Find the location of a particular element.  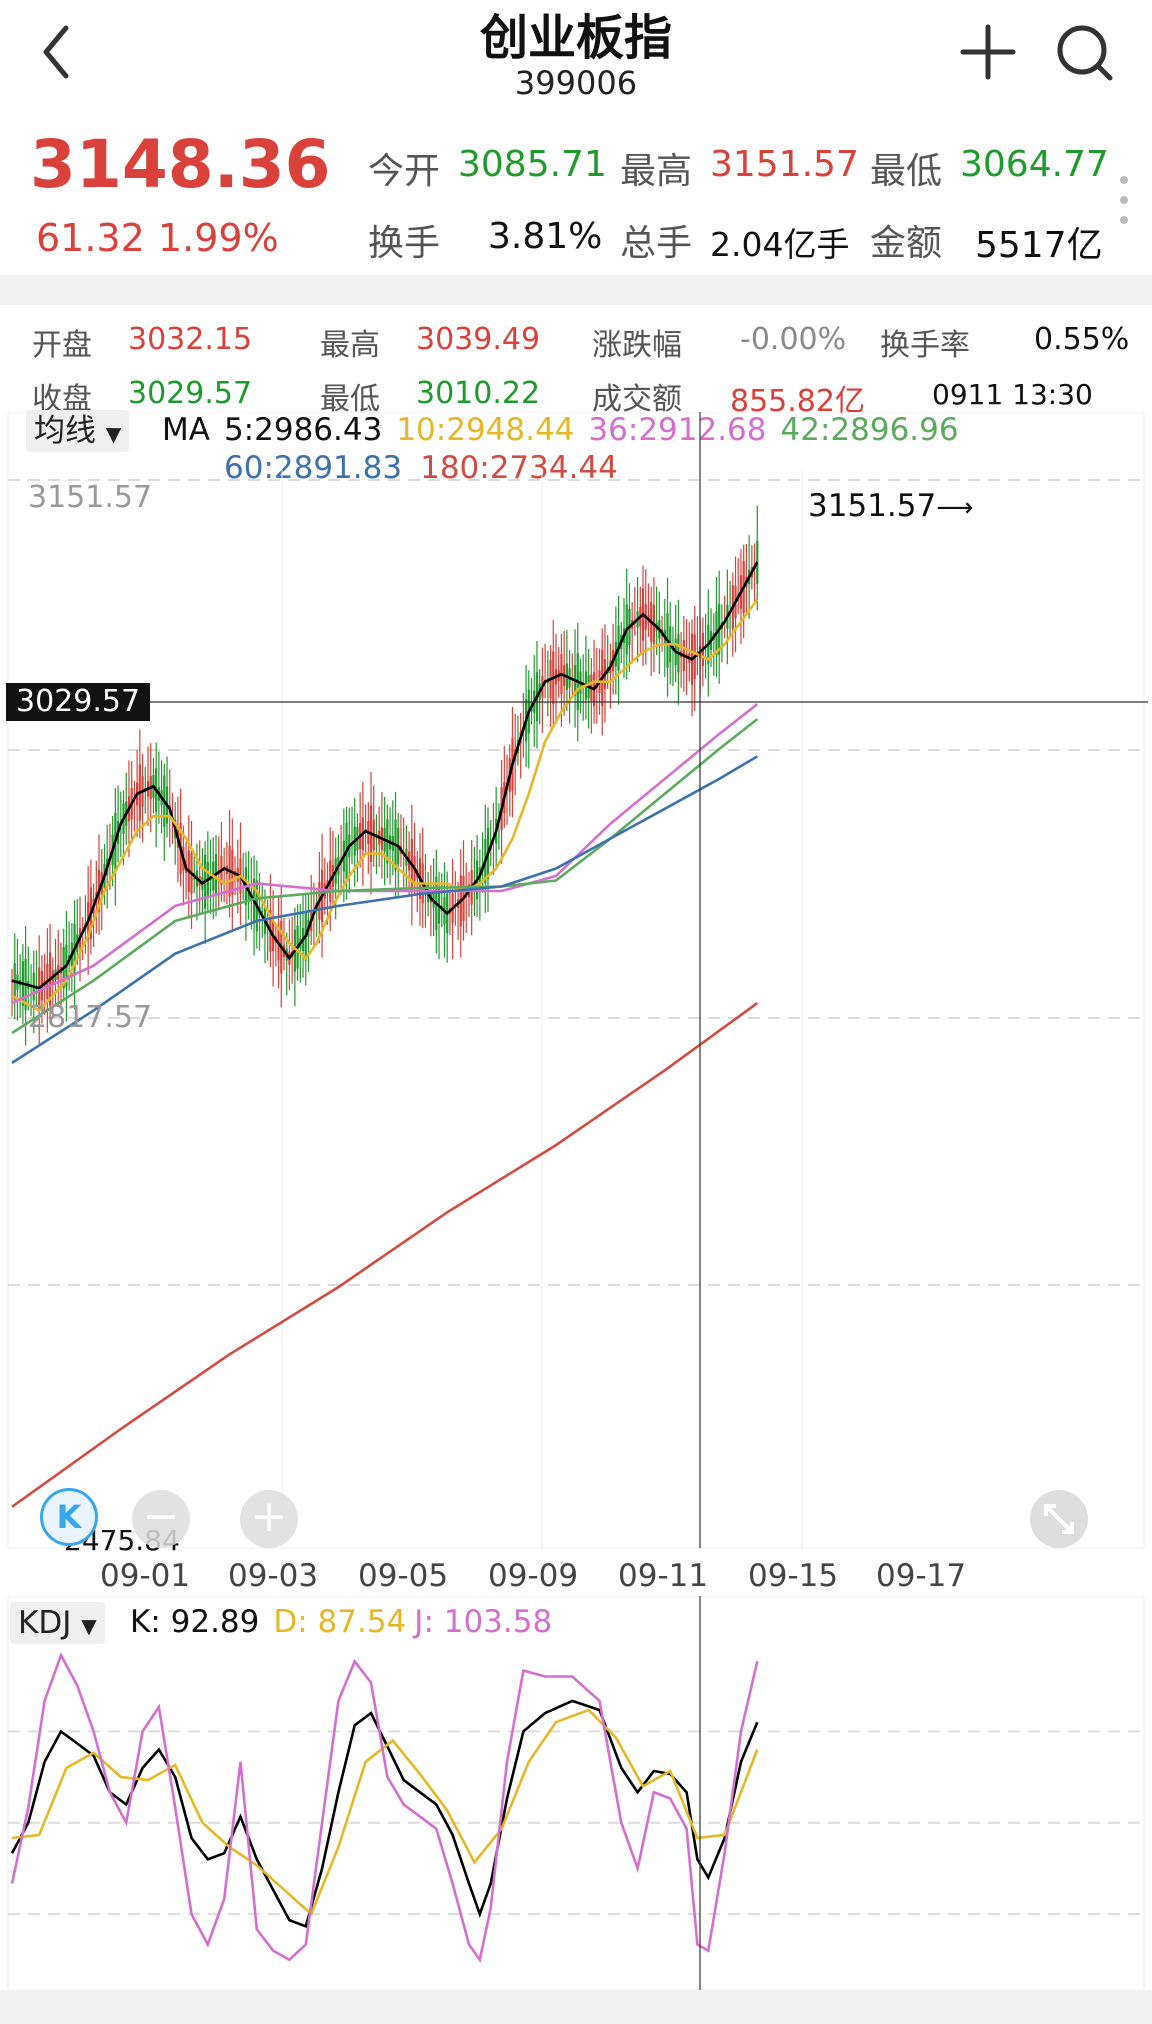

price-change: 61.32 is located at coordinates (90, 238).